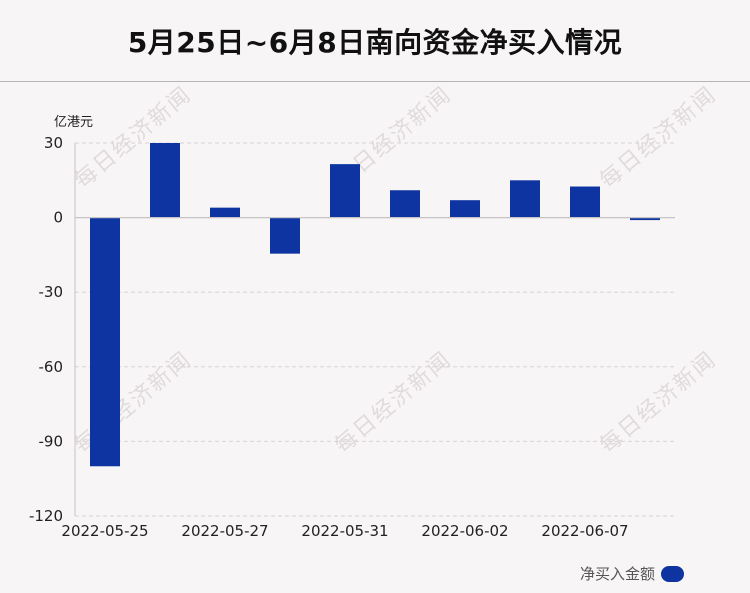 The height and width of the screenshot is (593, 750). Describe the element at coordinates (344, 531) in the screenshot. I see `x-tick-label: 2022-05-31` at that location.